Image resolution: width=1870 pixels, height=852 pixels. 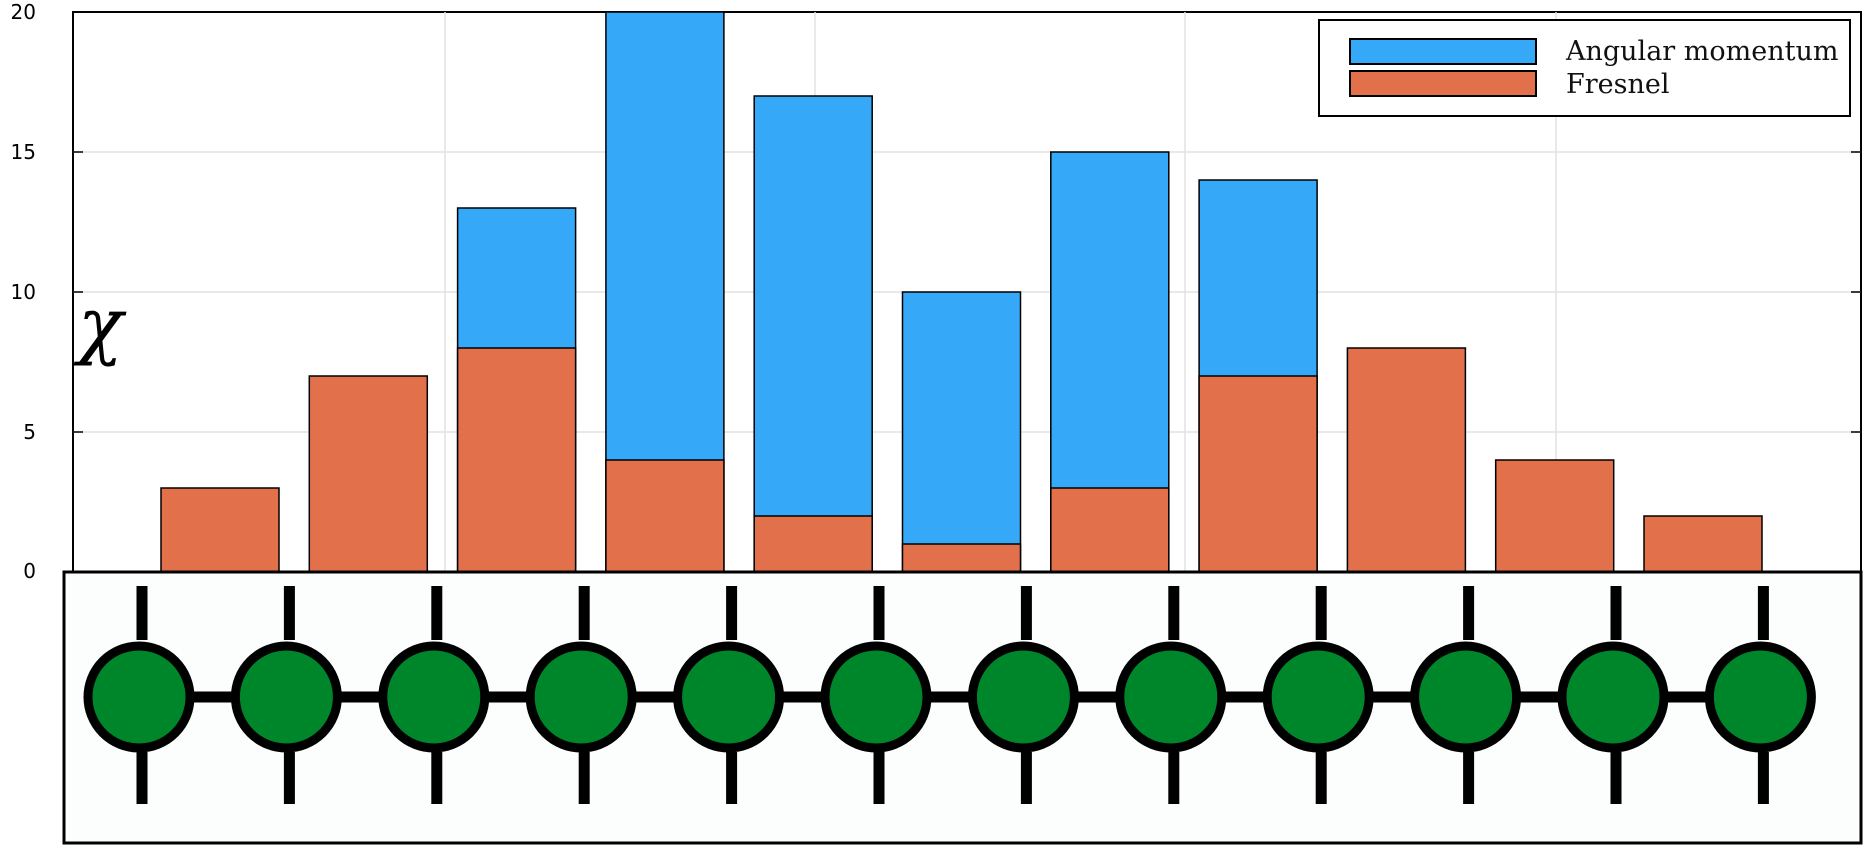 What do you see at coordinates (100, 325) in the screenshot?
I see `y-axis-label: χ` at bounding box center [100, 325].